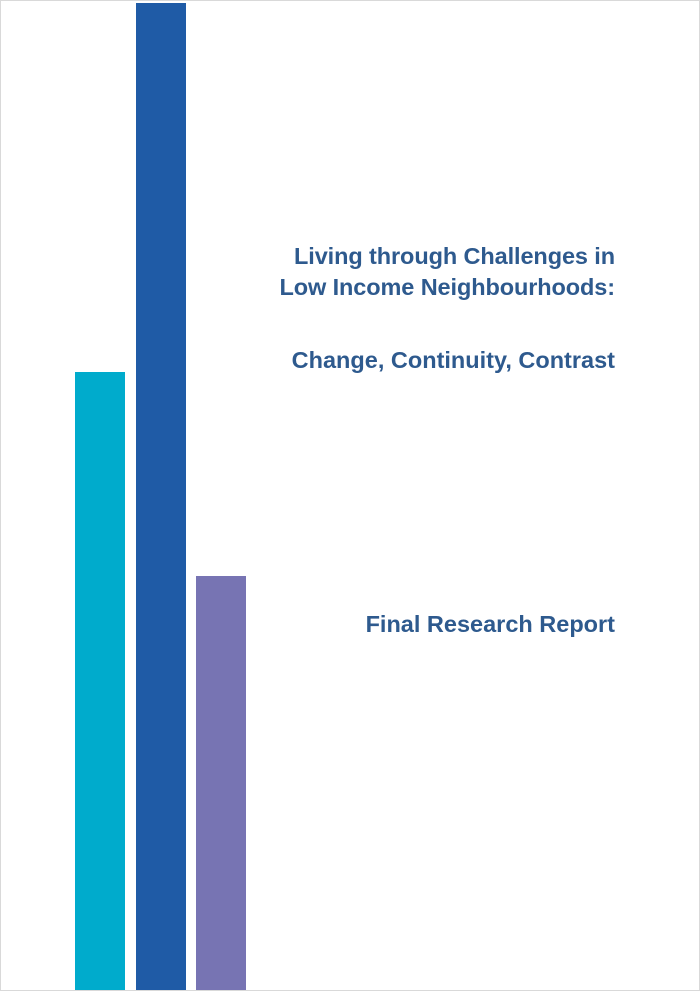 This screenshot has width=700, height=991. Describe the element at coordinates (100, 681) in the screenshot. I see `decorative-bar-cyan` at that location.